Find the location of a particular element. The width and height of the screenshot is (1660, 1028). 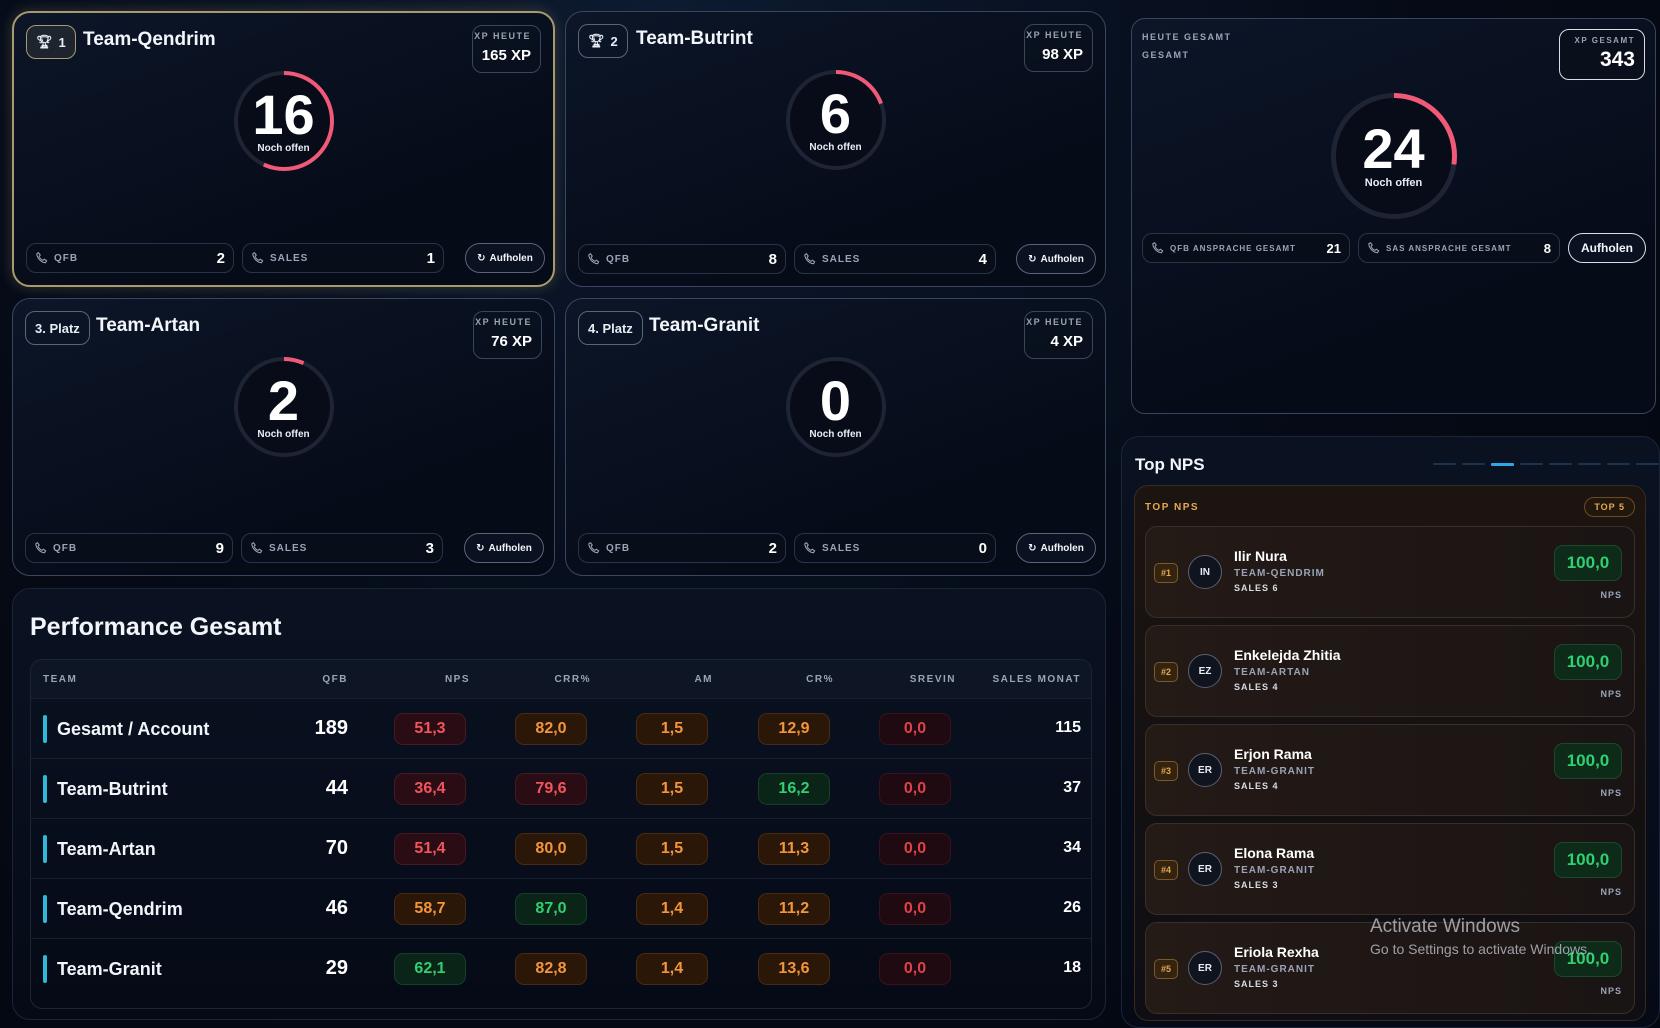

xp-value: 165 XP is located at coordinates (506, 55).